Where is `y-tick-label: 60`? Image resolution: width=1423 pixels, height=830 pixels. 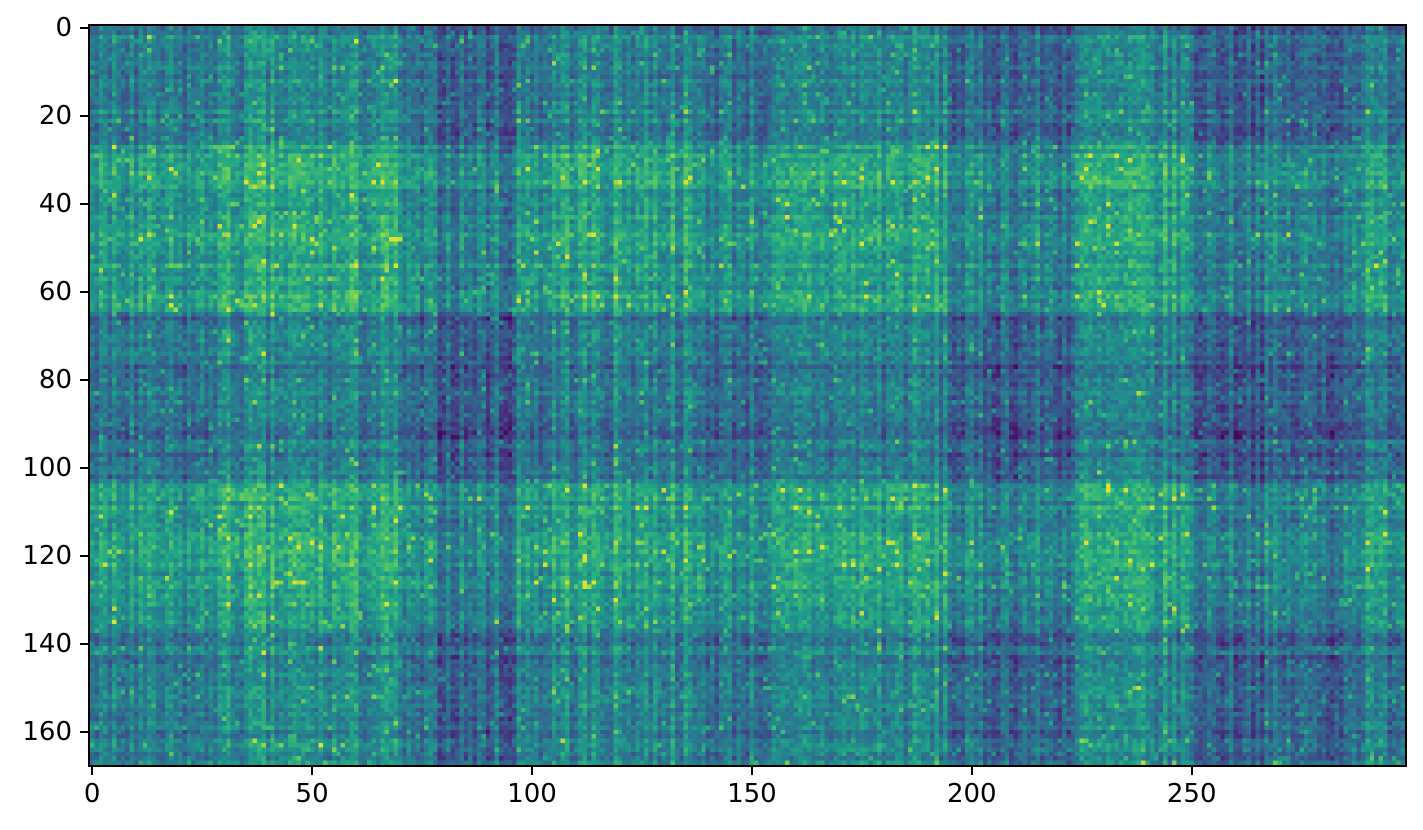
y-tick-label: 60 is located at coordinates (55, 292).